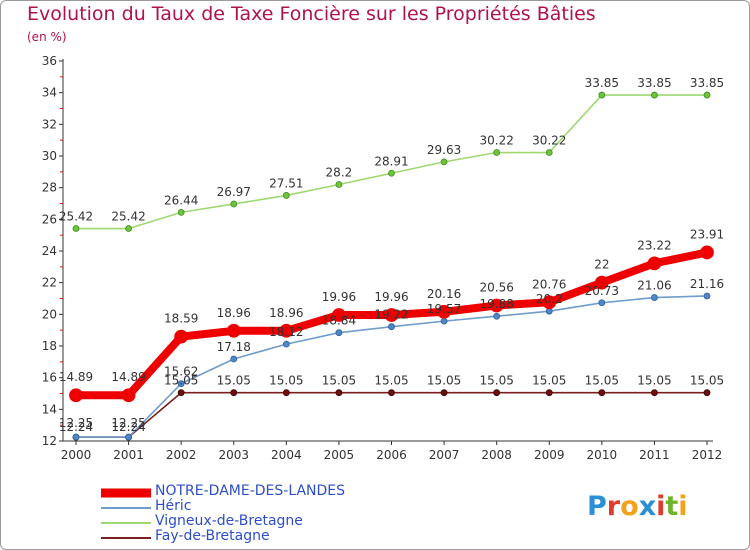 The image size is (750, 550). Describe the element at coordinates (126, 492) in the screenshot. I see `legend-swatch` at that location.